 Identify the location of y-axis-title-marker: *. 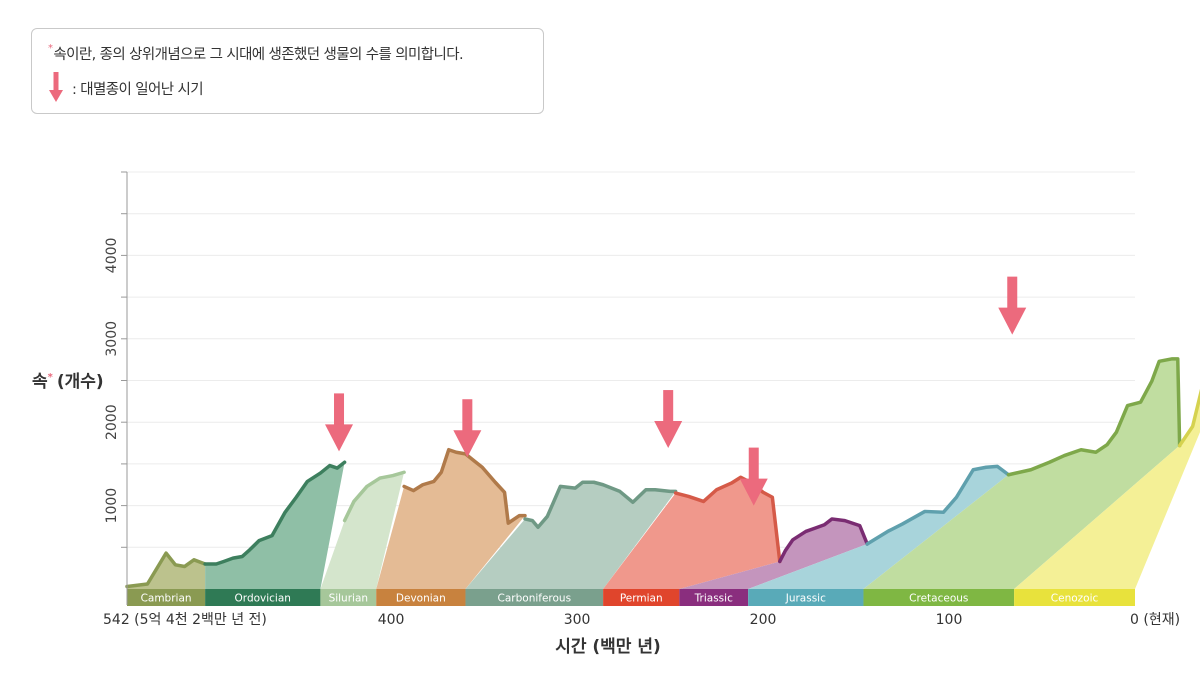
(51, 377).